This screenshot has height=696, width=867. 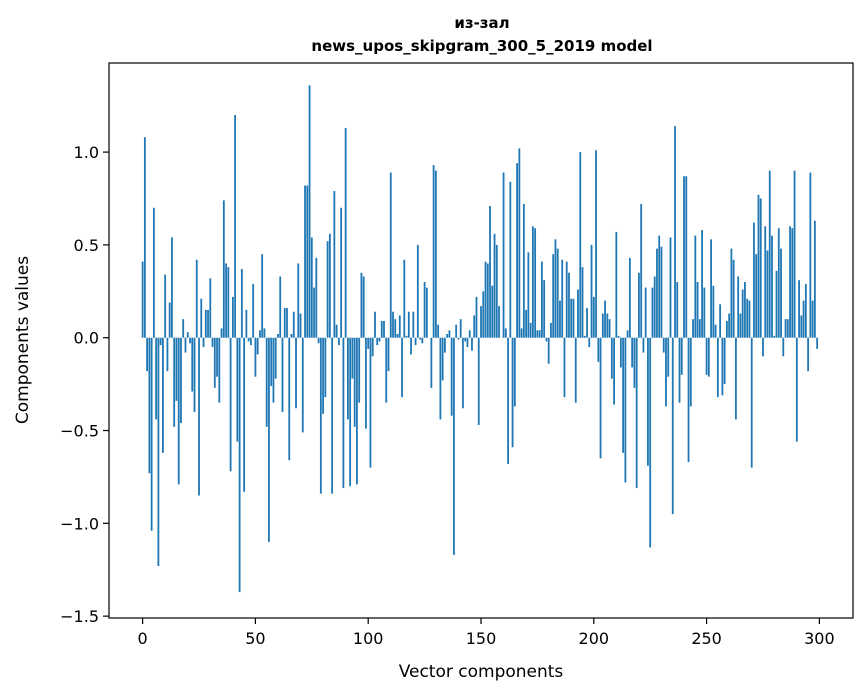 What do you see at coordinates (86, 152) in the screenshot?
I see `y-tick-label: 1.0` at bounding box center [86, 152].